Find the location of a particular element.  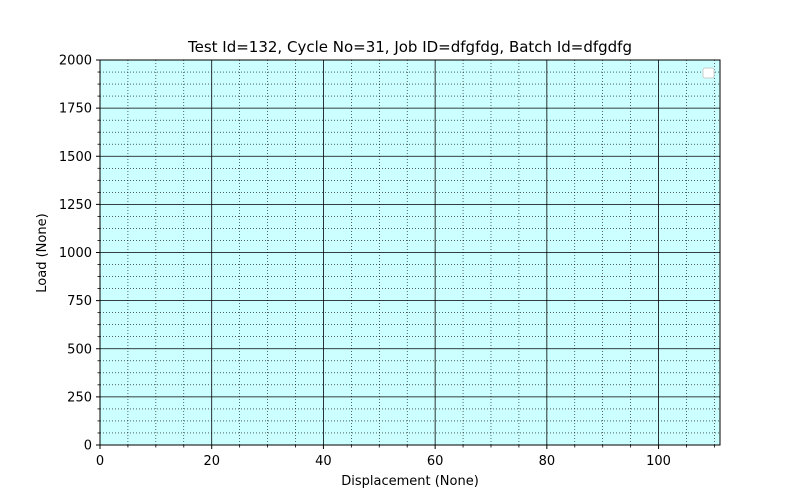

y-tick-label: 1000 is located at coordinates (75, 253).